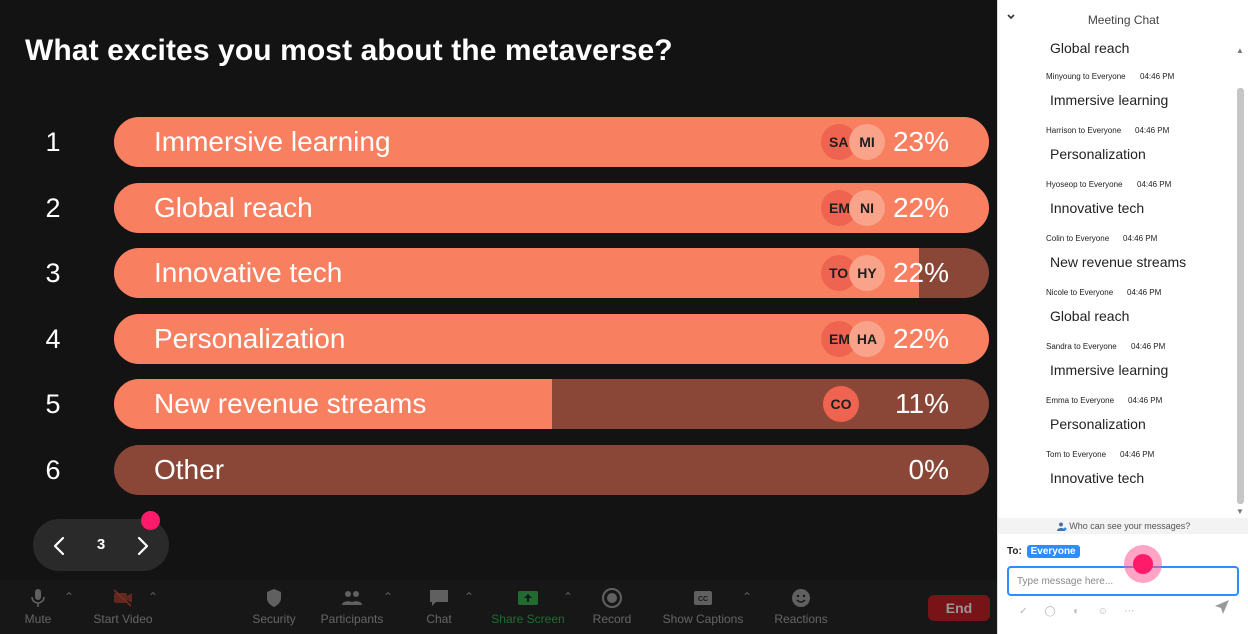 The width and height of the screenshot is (1248, 634). Describe the element at coordinates (612, 598) in the screenshot. I see `record-icon` at that location.